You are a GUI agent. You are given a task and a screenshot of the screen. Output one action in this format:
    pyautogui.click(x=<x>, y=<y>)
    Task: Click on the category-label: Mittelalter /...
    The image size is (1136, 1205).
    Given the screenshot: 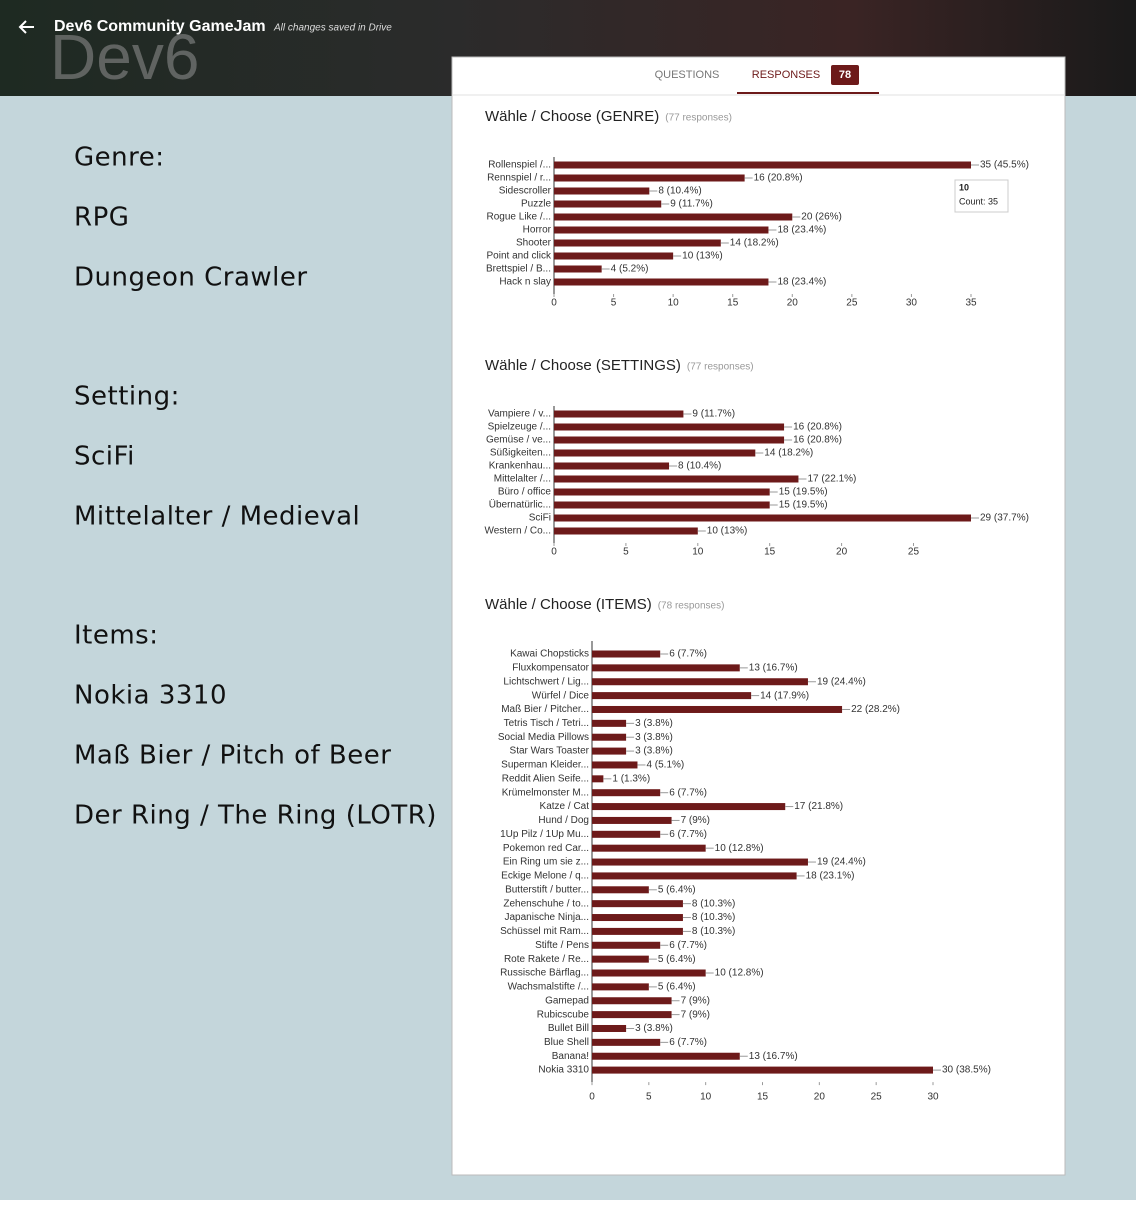 What is the action you would take?
    pyautogui.click(x=522, y=479)
    